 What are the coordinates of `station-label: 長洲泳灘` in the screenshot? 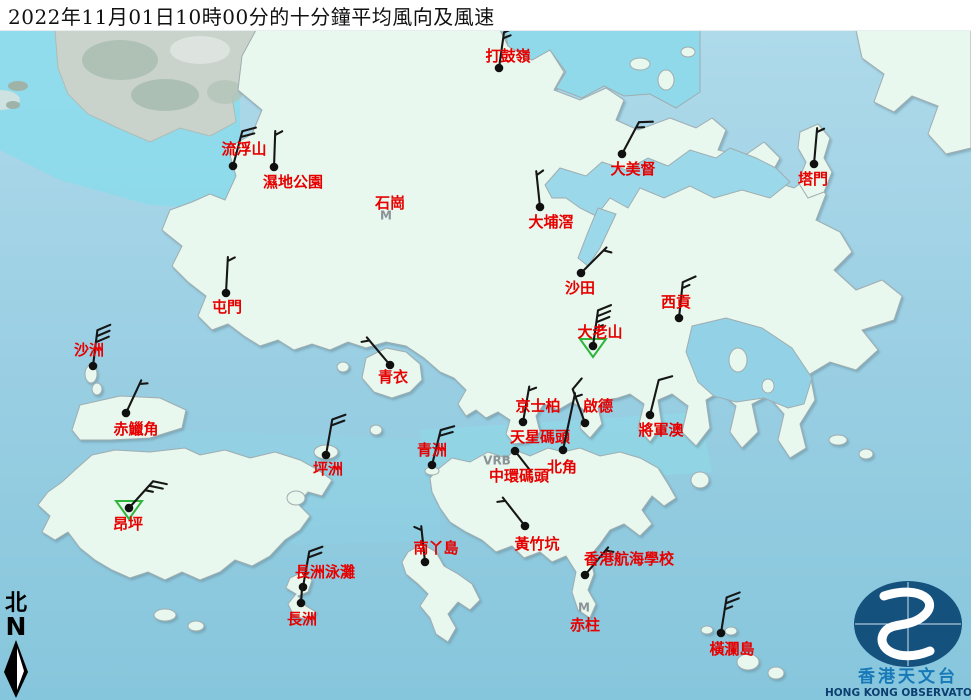 It's located at (325, 572).